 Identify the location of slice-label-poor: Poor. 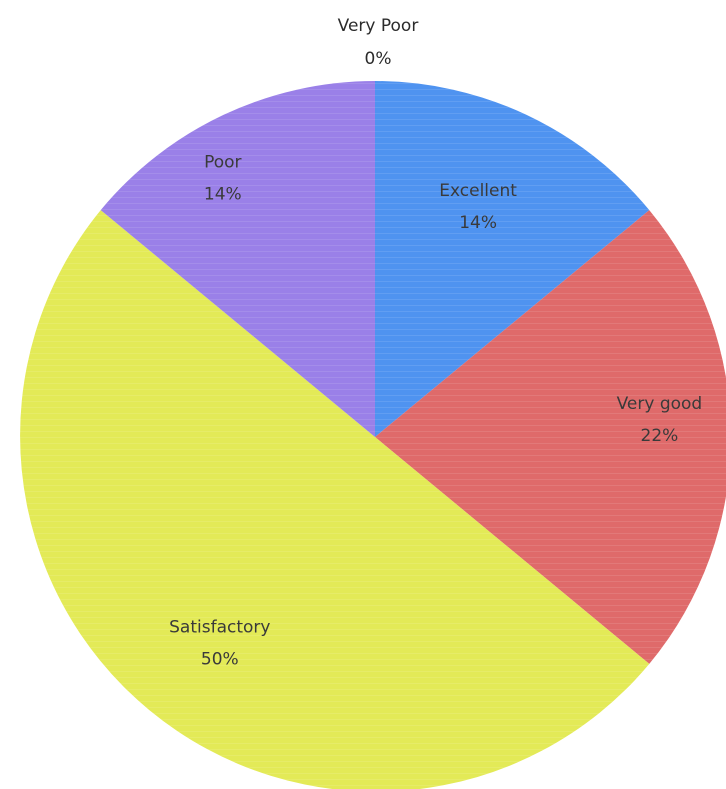
(222, 163).